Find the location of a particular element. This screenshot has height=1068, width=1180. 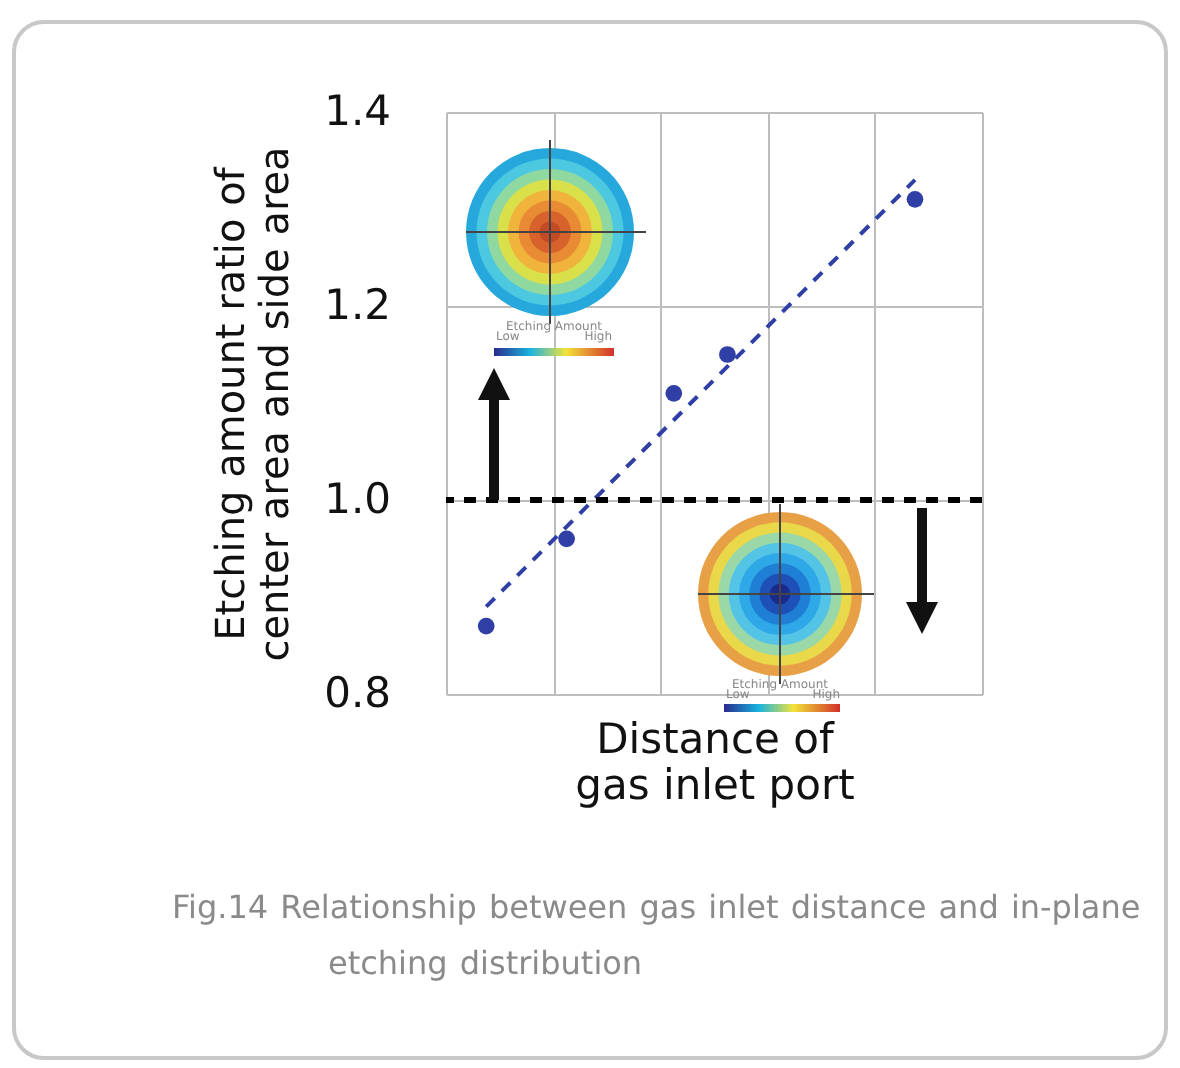

y-tick-label: 0.8 is located at coordinates (357, 693).